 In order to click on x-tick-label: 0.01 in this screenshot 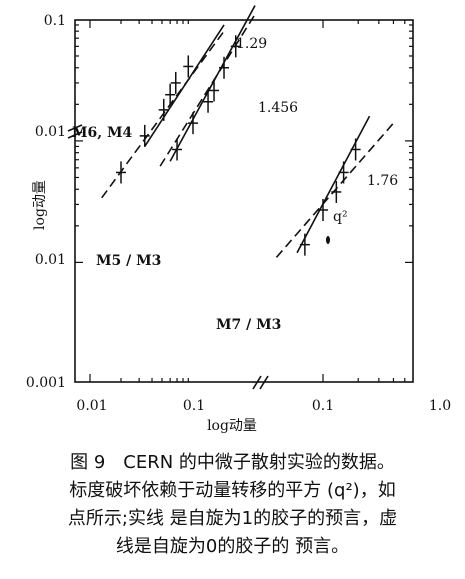, I will do `click(91, 406)`.